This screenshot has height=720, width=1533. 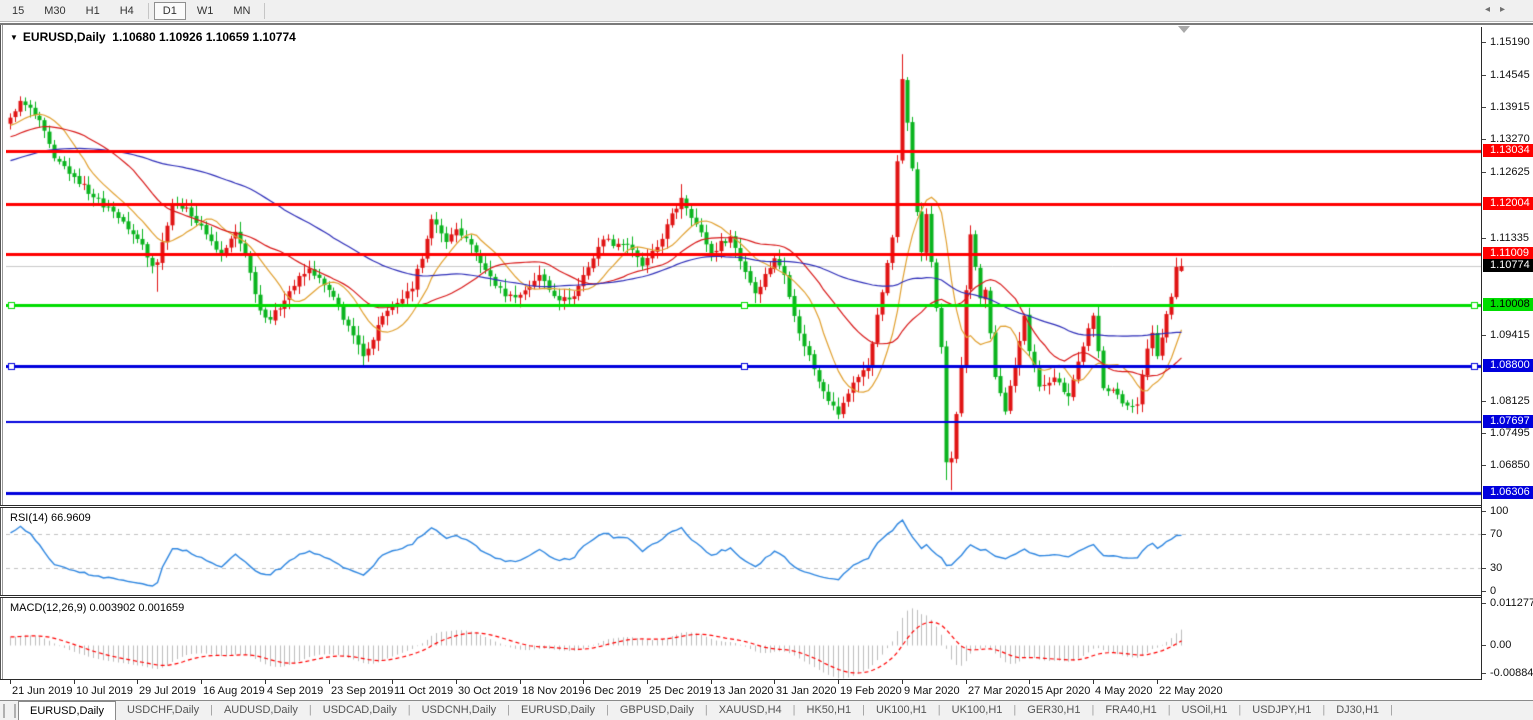 I want to click on date-label-17: 4 May 2020, so click(x=1124, y=691).